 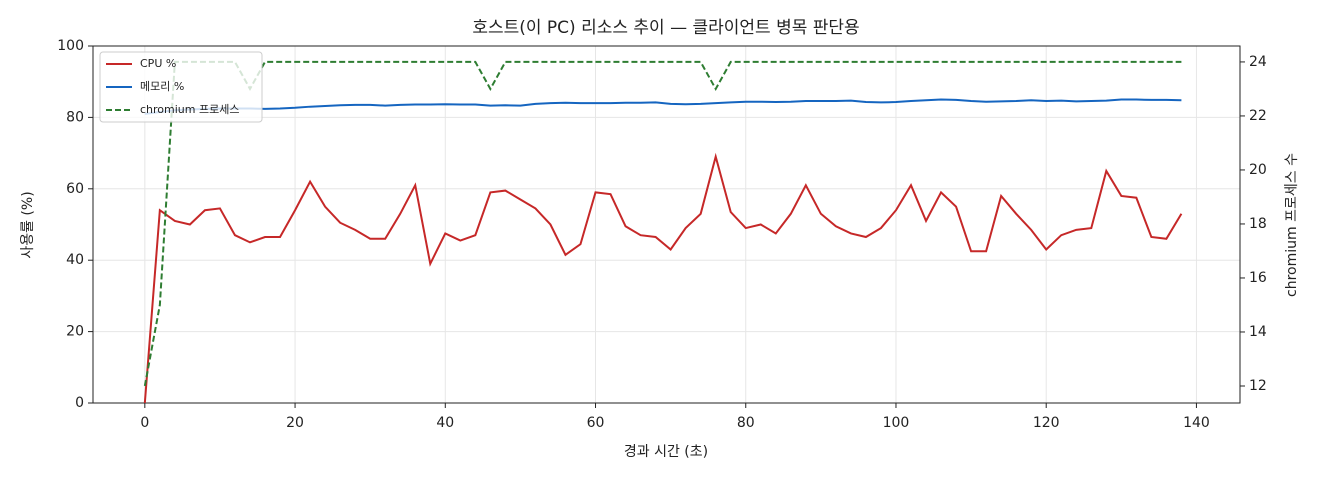 I want to click on x-tick-label: 60, so click(x=596, y=423).